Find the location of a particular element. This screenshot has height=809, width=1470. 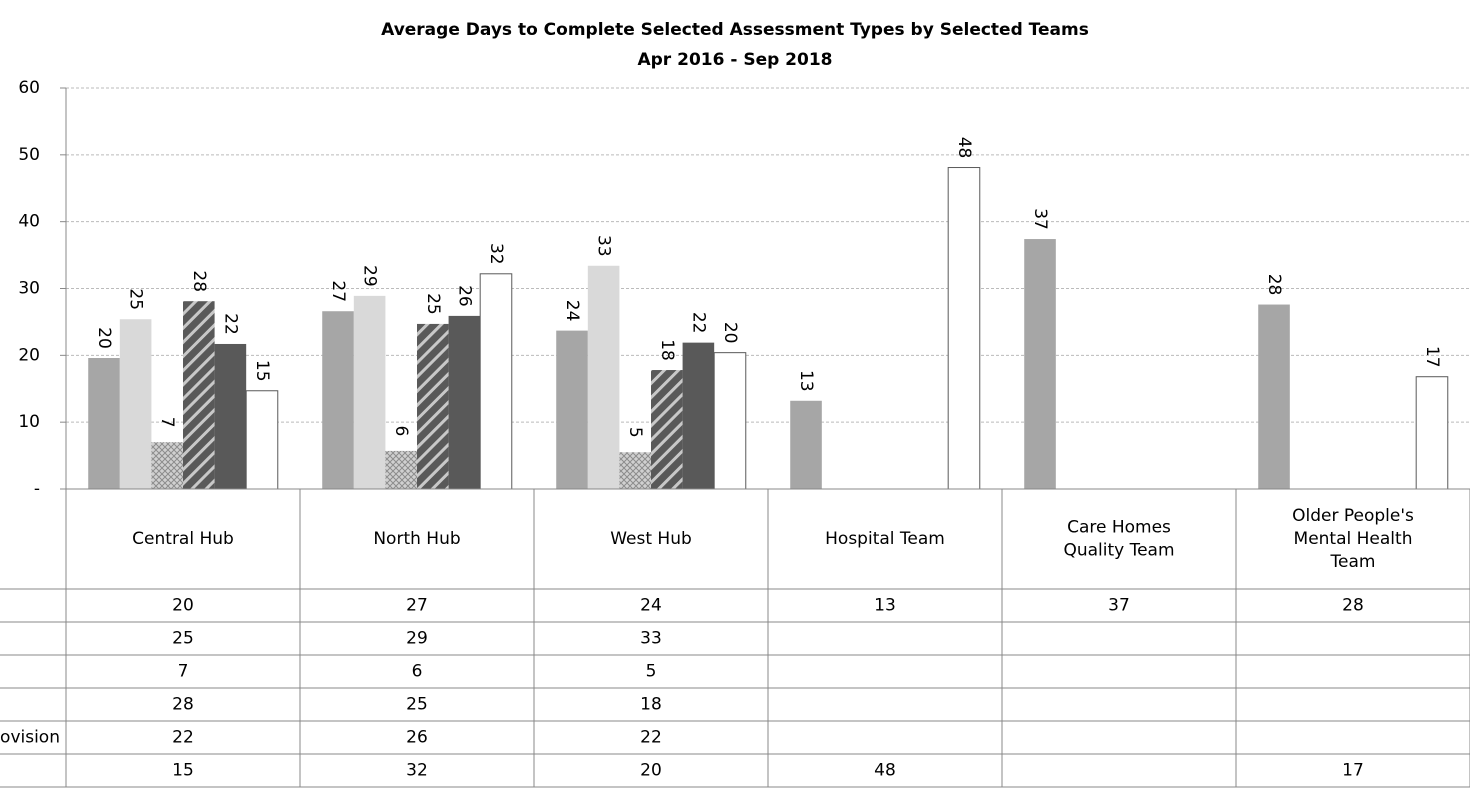

data-label: 18 is located at coordinates (667, 350).